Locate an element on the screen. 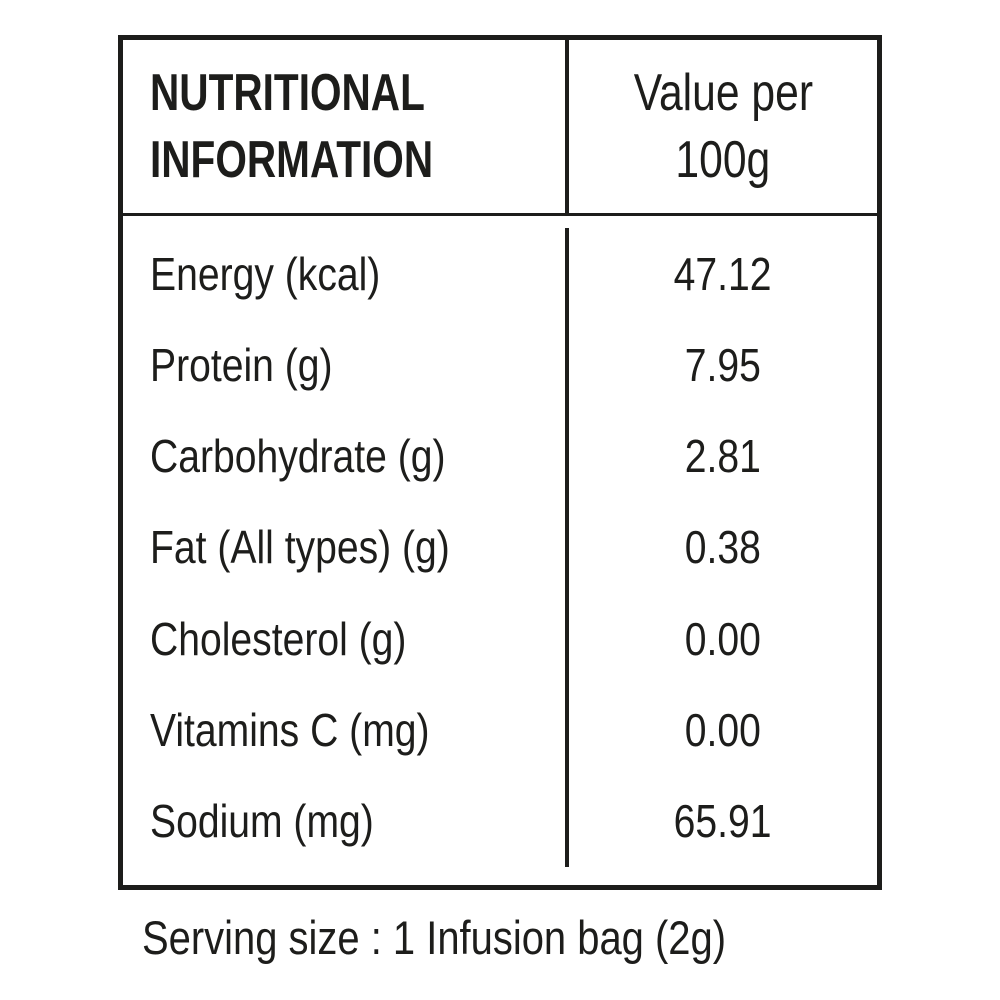 This screenshot has width=1000, height=1000. row-label-cell: Fat (All types) (g) is located at coordinates (344, 547).